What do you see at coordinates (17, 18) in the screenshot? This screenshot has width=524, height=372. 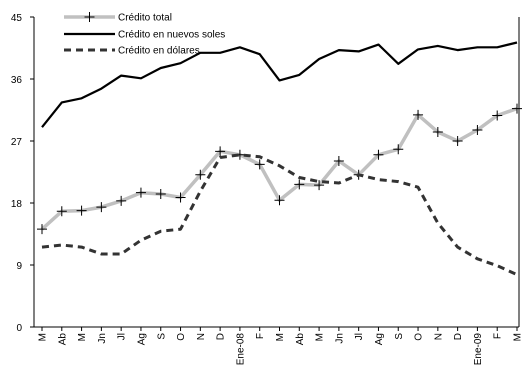 I see `y-tick-label: 45` at bounding box center [17, 18].